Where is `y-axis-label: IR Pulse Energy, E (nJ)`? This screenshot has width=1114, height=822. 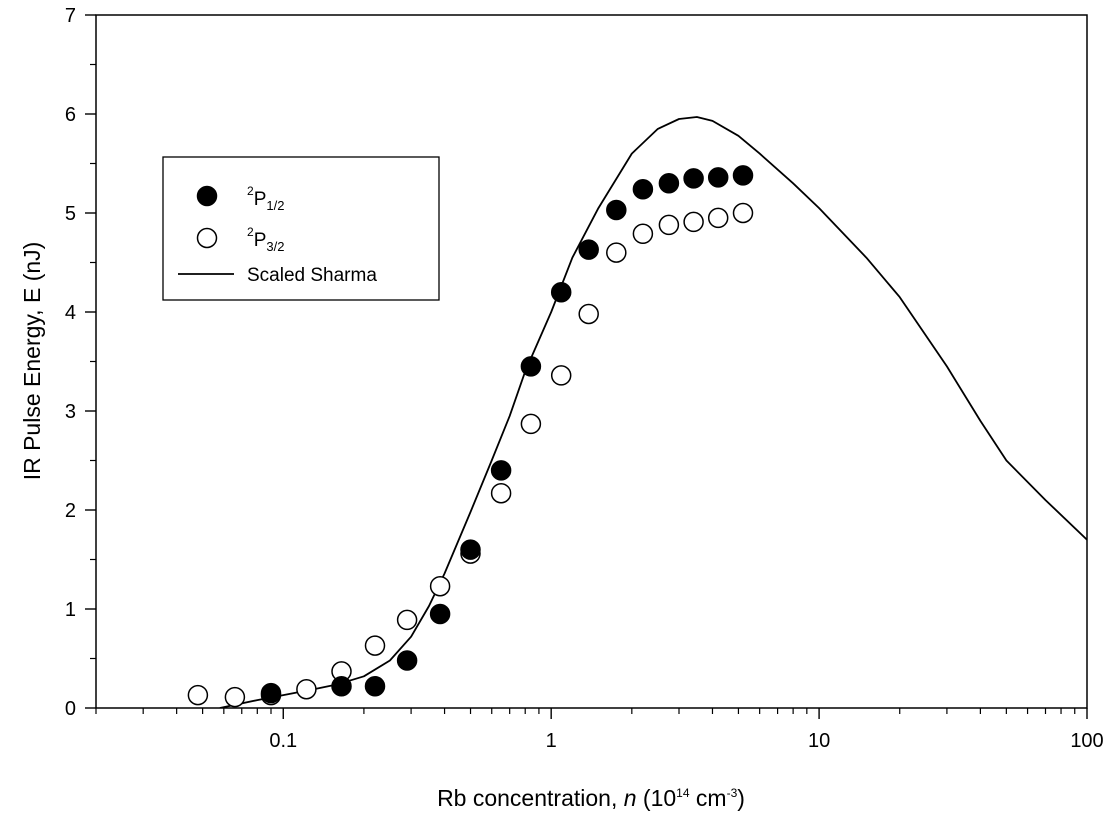
y-axis-label: IR Pulse Energy, E (nJ) is located at coordinates (32, 361).